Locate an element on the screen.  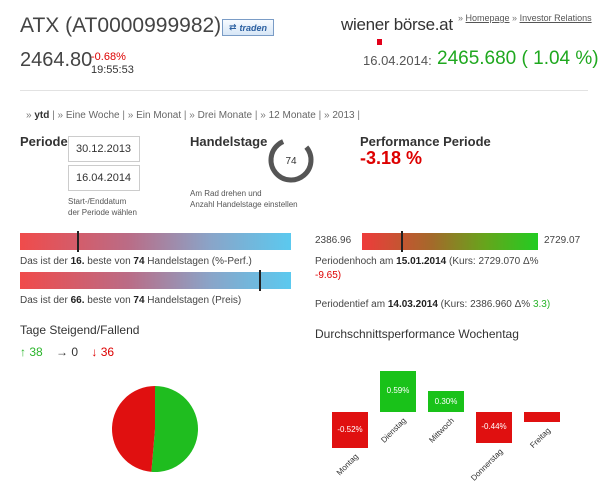
weekday-bar-label: 0.30% is located at coordinates (446, 401).